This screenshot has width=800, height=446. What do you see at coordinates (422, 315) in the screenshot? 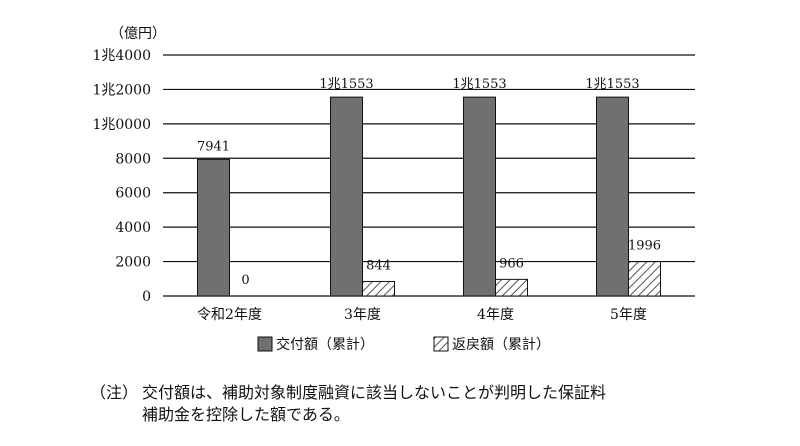
I see `x-axis-tick-labels: 令和2年度 3年度 4年度 5年度` at bounding box center [422, 315].